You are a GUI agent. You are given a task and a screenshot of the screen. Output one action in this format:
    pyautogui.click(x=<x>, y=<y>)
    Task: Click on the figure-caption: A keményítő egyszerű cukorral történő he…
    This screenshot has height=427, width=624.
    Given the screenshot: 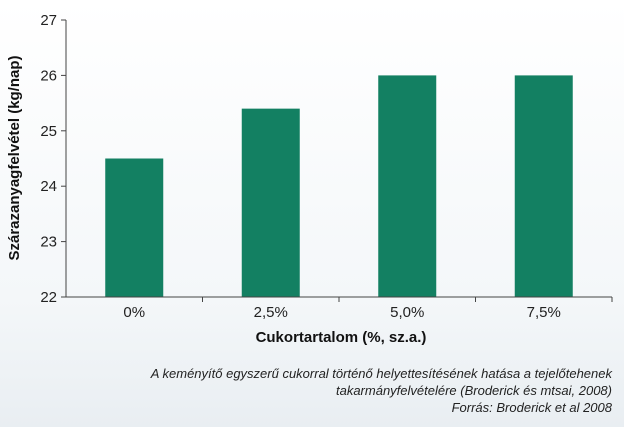 What is the action you would take?
    pyautogui.click(x=381, y=390)
    